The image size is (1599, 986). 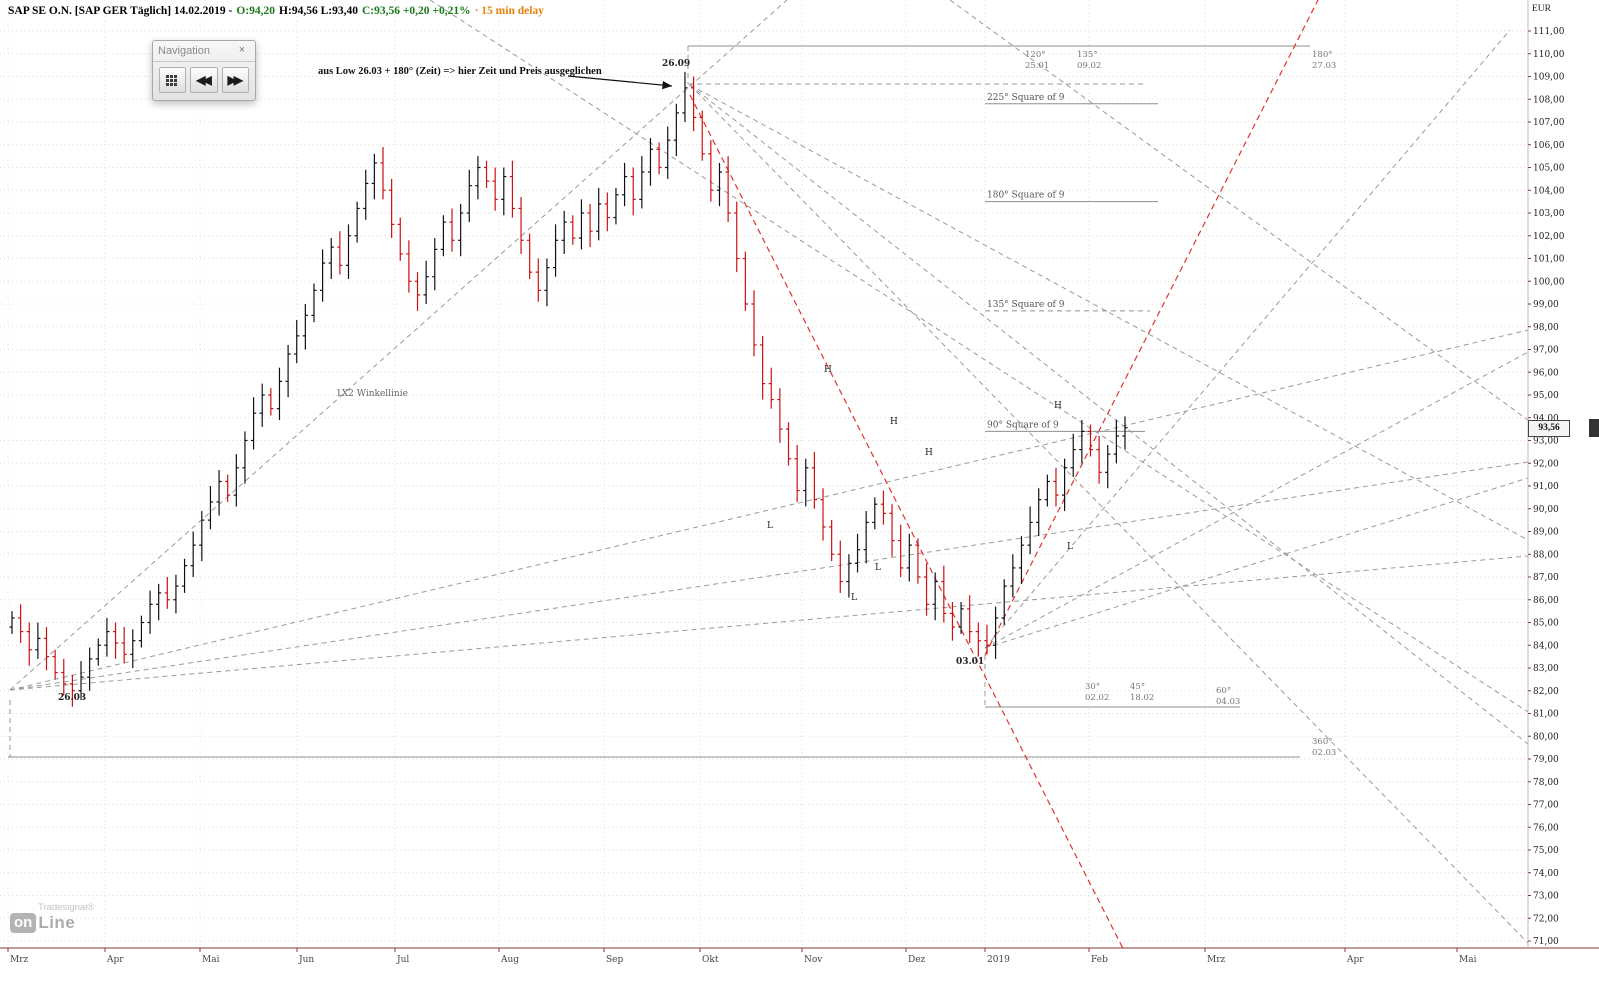 What do you see at coordinates (1546, 874) in the screenshot?
I see `svg-text: 74,00` at bounding box center [1546, 874].